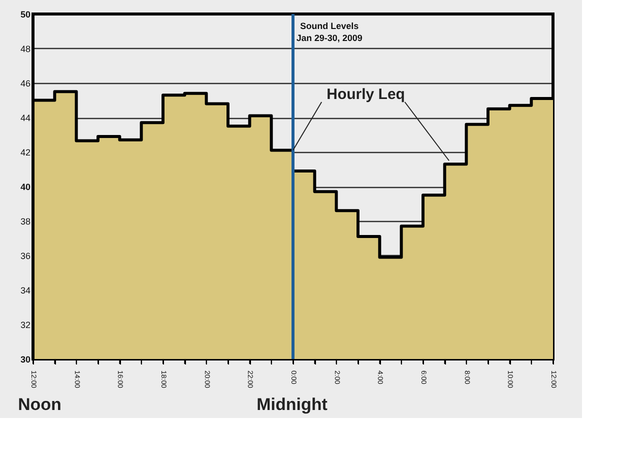 This screenshot has width=627, height=456. Describe the element at coordinates (40, 404) in the screenshot. I see `text: Noon` at that location.